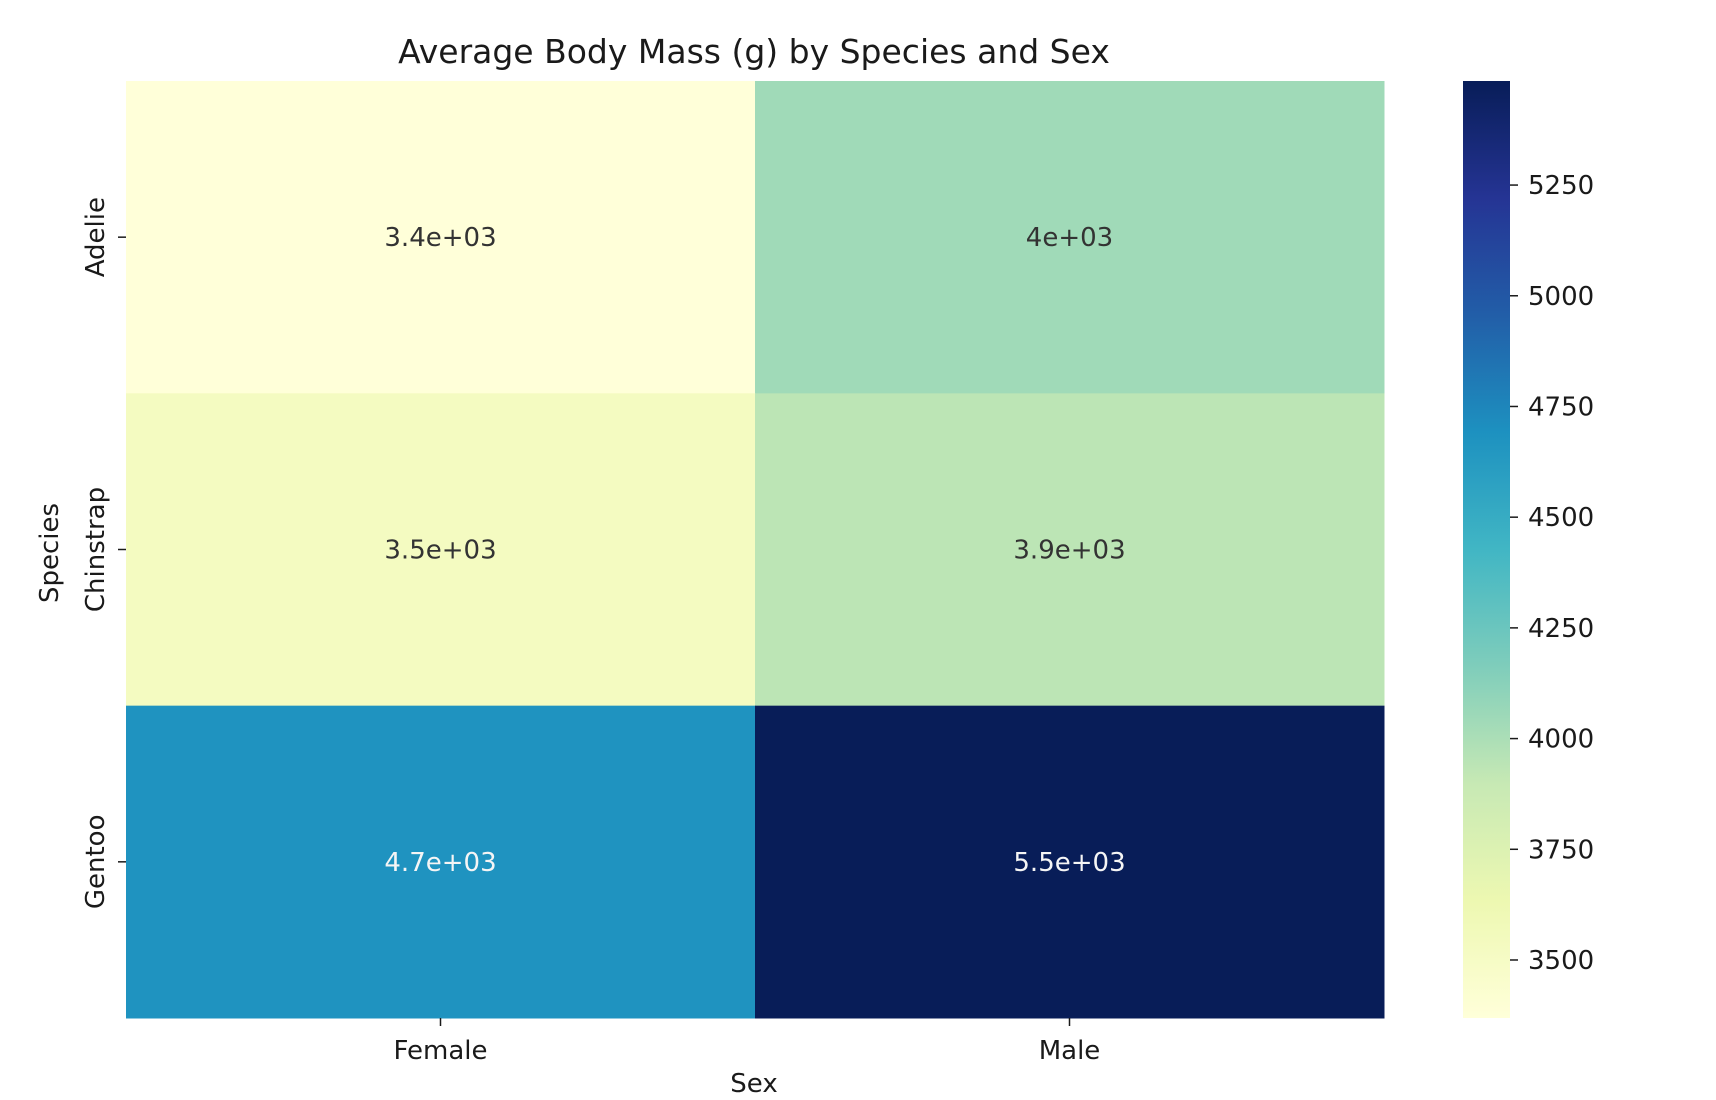 The image size is (1716, 1100). What do you see at coordinates (1561, 629) in the screenshot?
I see `colorbar-tick-label: 4250` at bounding box center [1561, 629].